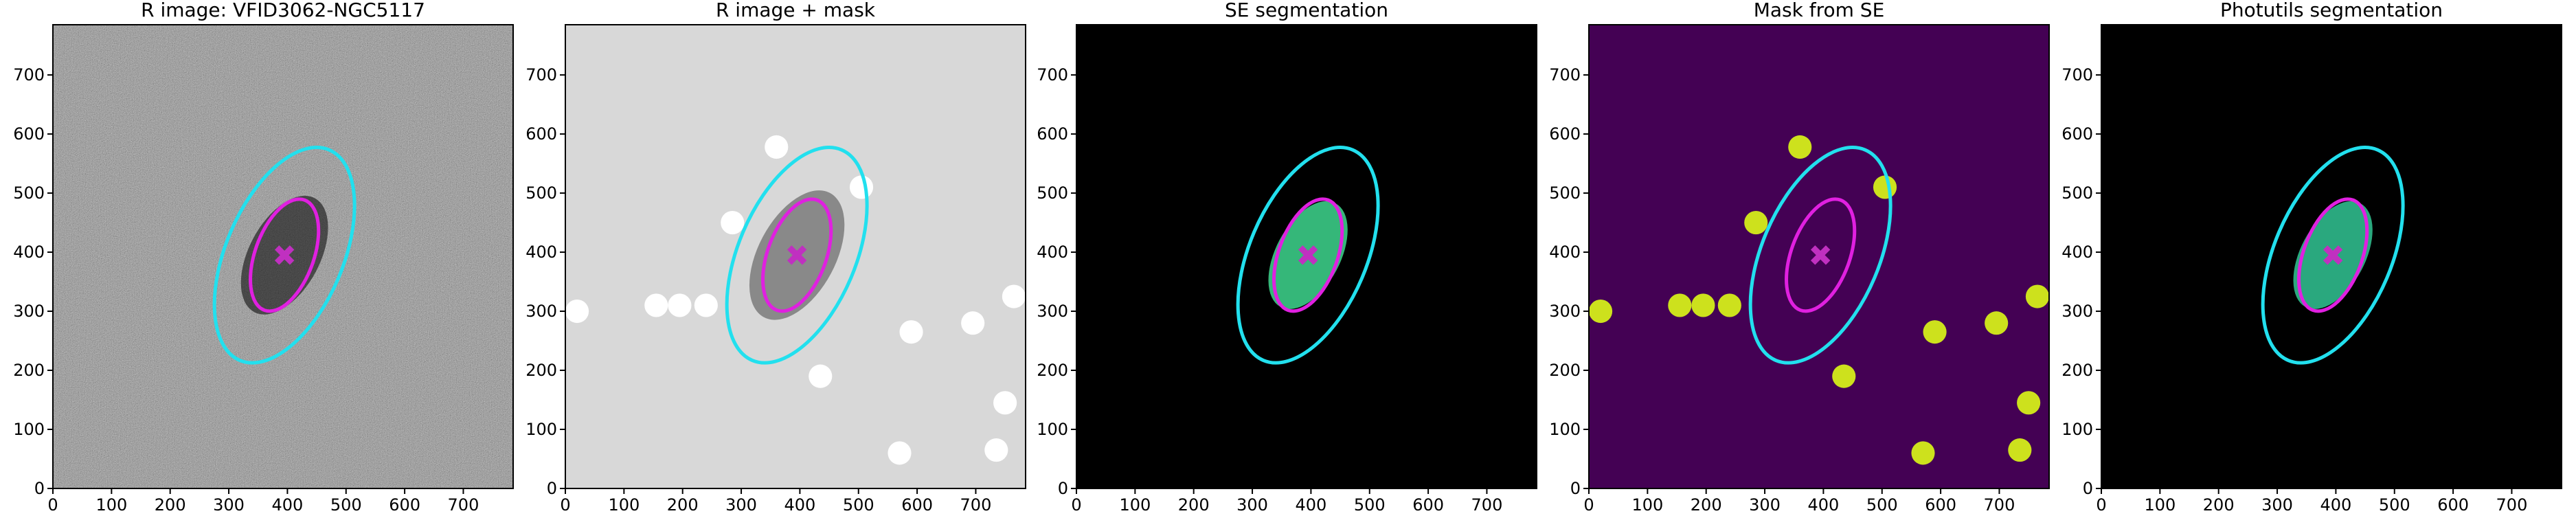 This screenshot has height=518, width=2576. I want to click on panel-title: Mask from SE, so click(1819, 10).